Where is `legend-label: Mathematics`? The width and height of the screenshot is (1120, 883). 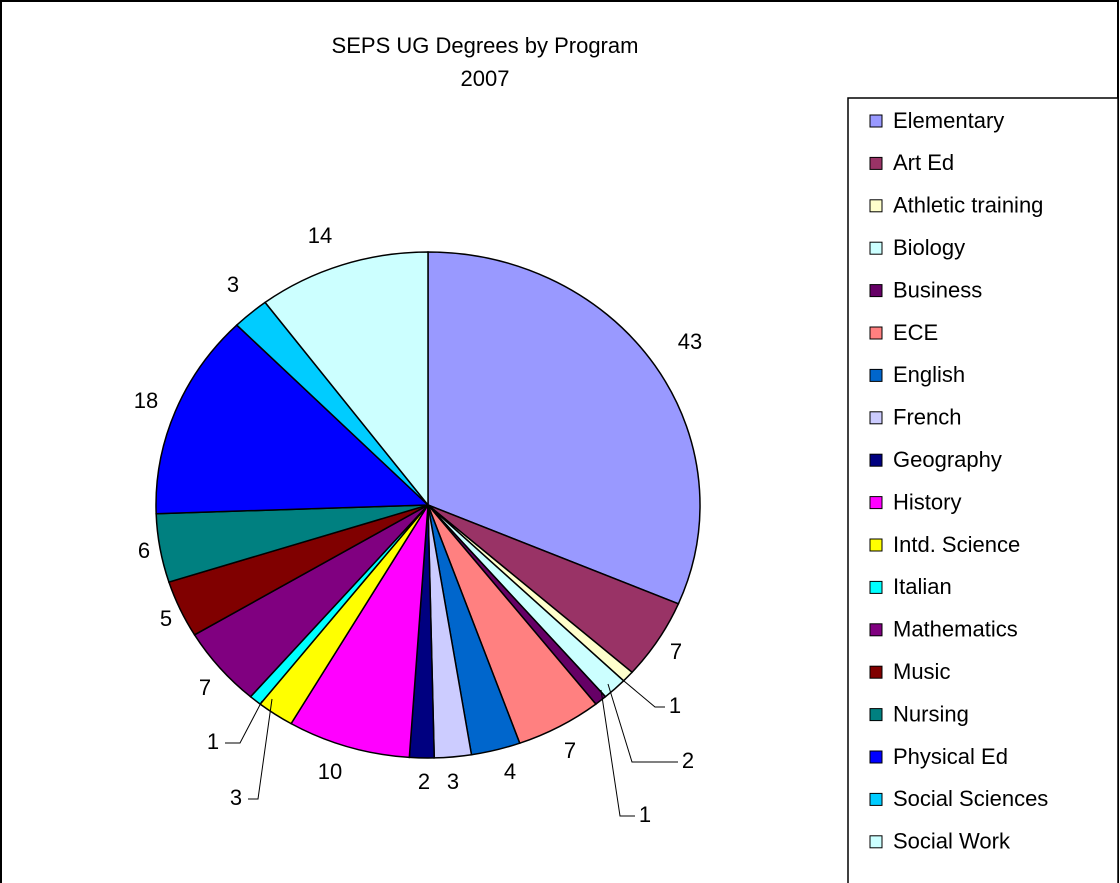
legend-label: Mathematics is located at coordinates (955, 629).